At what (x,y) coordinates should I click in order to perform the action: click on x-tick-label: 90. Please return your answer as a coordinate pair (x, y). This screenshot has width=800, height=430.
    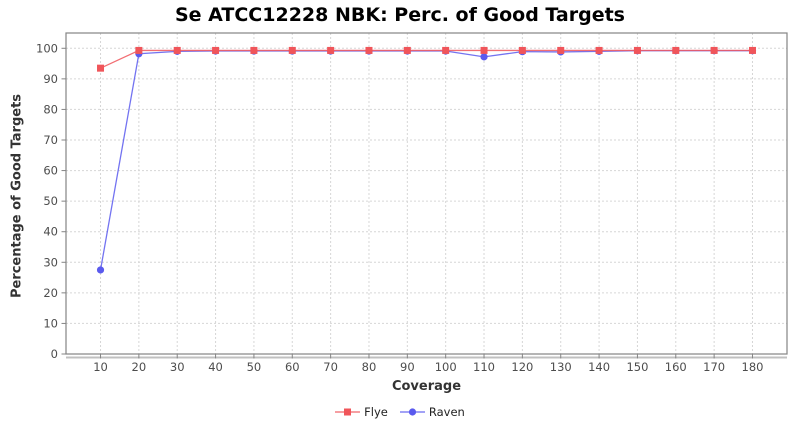
    Looking at the image, I should click on (407, 367).